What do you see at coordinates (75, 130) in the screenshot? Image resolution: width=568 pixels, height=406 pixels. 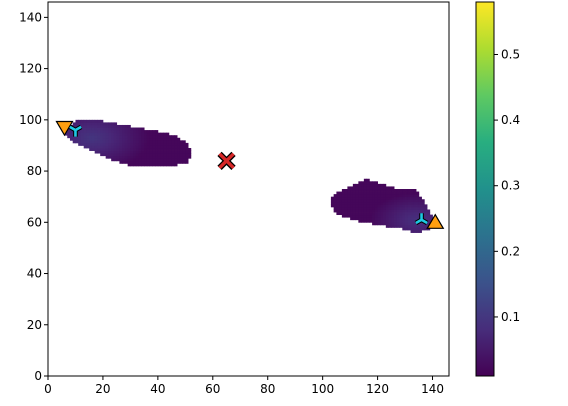 I see `marker-tri-down` at bounding box center [75, 130].